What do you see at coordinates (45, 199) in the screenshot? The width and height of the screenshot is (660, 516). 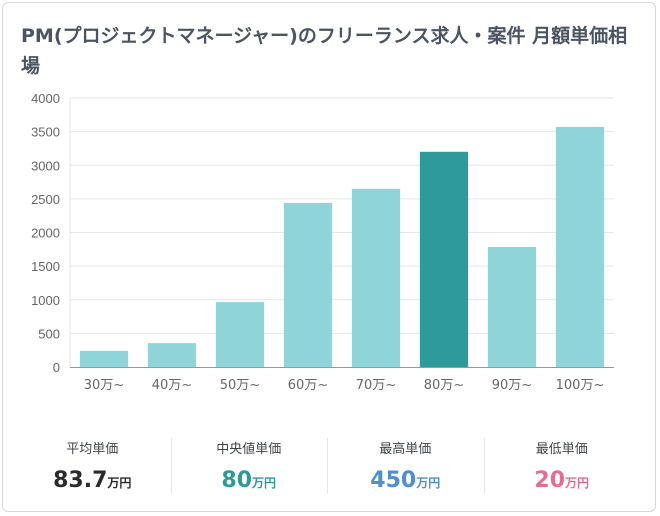 I see `y-tick-label: 2500` at bounding box center [45, 199].